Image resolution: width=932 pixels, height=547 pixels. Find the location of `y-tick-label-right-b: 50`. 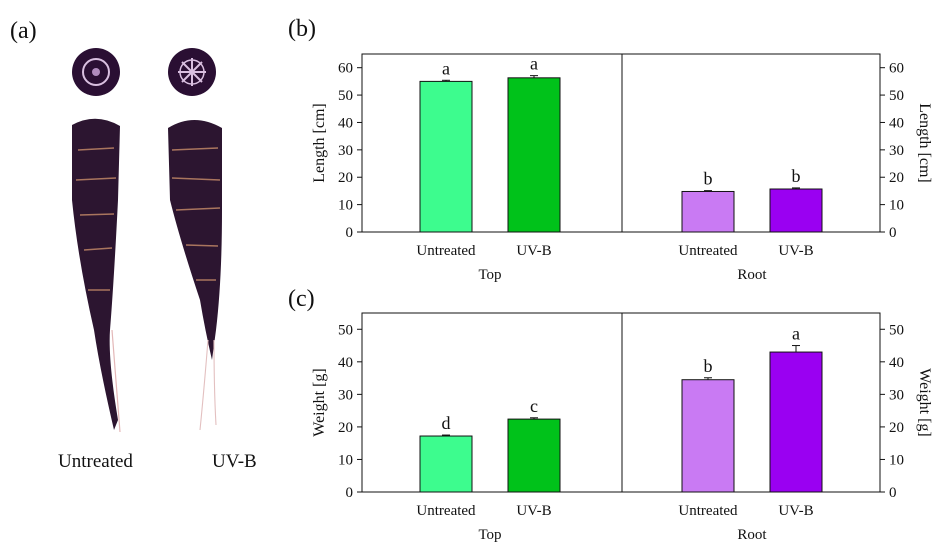

y-tick-label-right-b: 50 is located at coordinates (896, 96).